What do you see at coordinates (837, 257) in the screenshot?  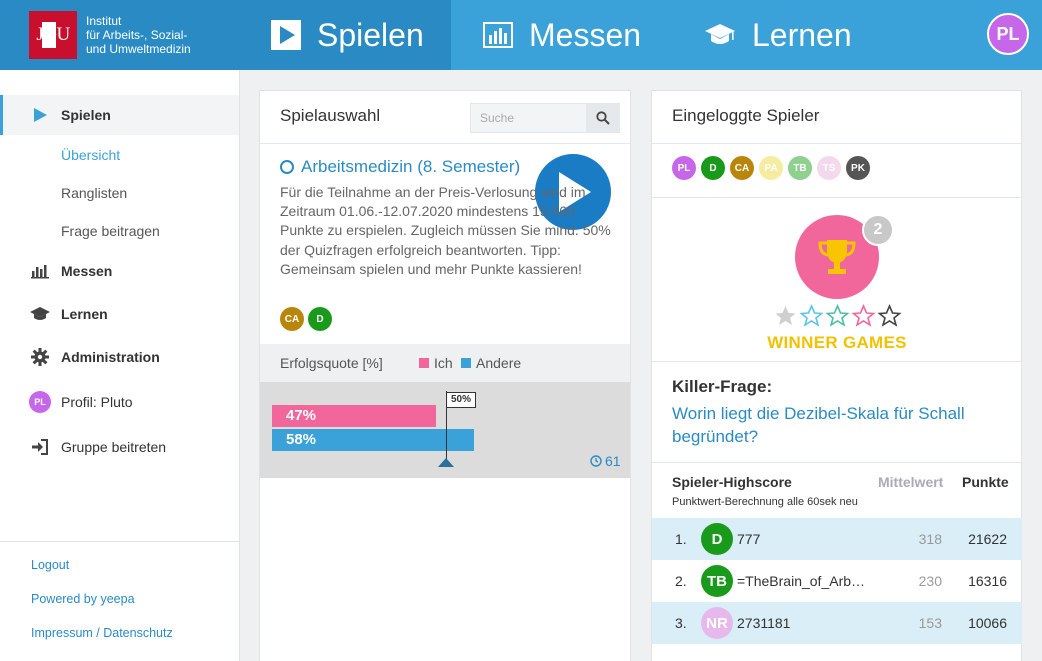 I see `trophy-icon` at bounding box center [837, 257].